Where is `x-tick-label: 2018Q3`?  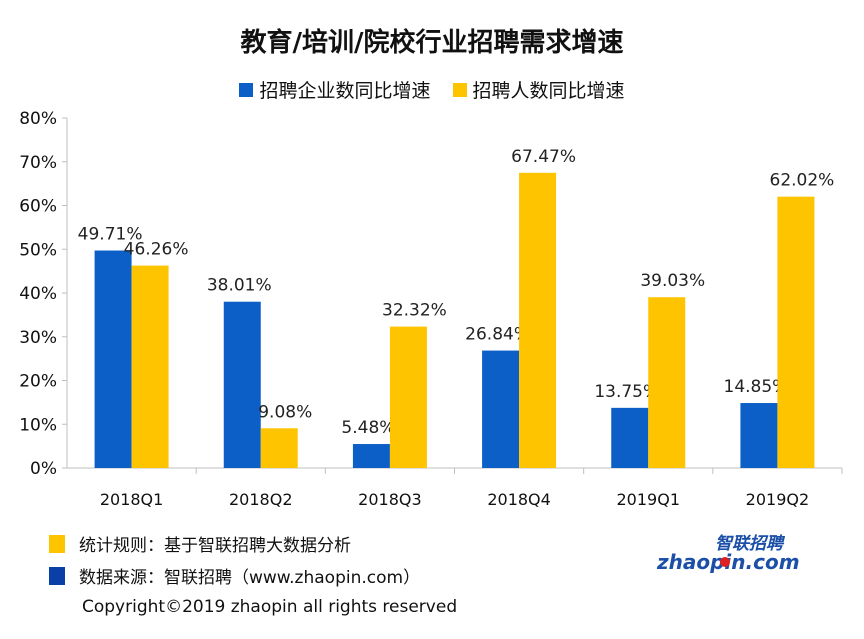
x-tick-label: 2018Q3 is located at coordinates (390, 499).